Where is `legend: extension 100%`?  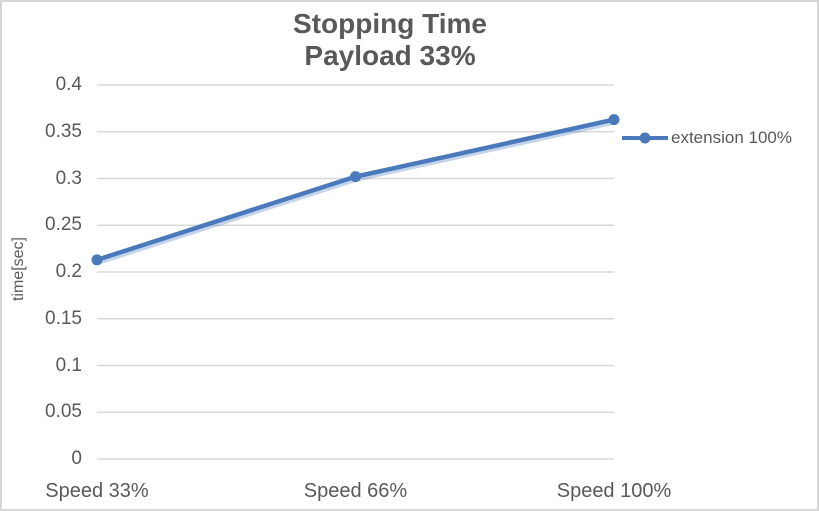 legend: extension 100% is located at coordinates (707, 138).